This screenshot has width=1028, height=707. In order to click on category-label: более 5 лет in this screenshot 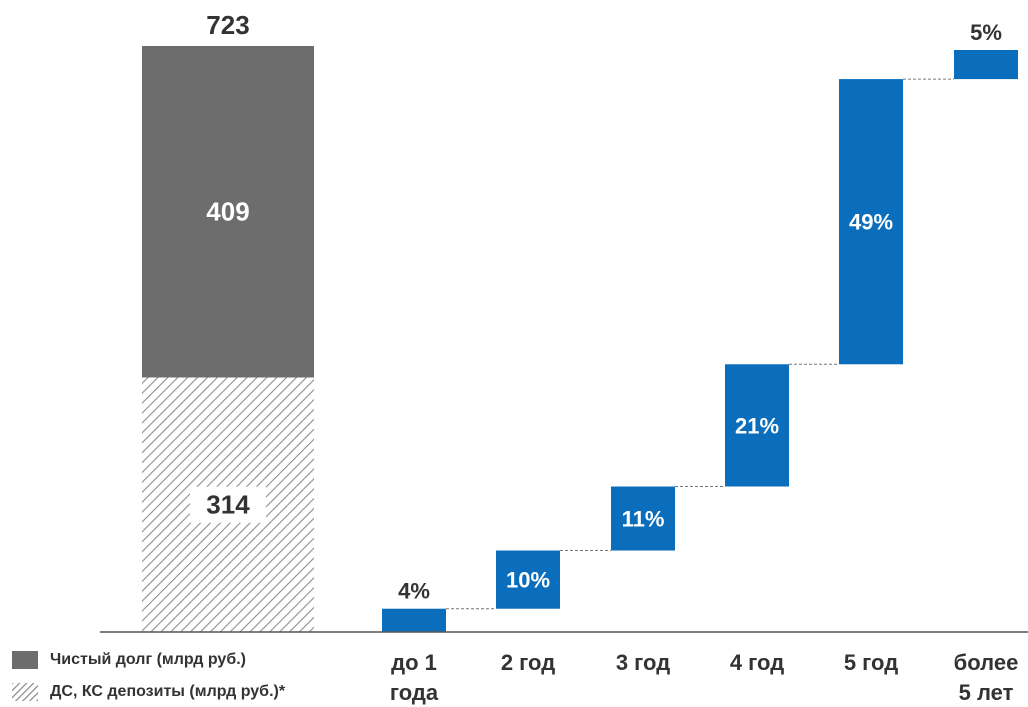, I will do `click(986, 677)`.